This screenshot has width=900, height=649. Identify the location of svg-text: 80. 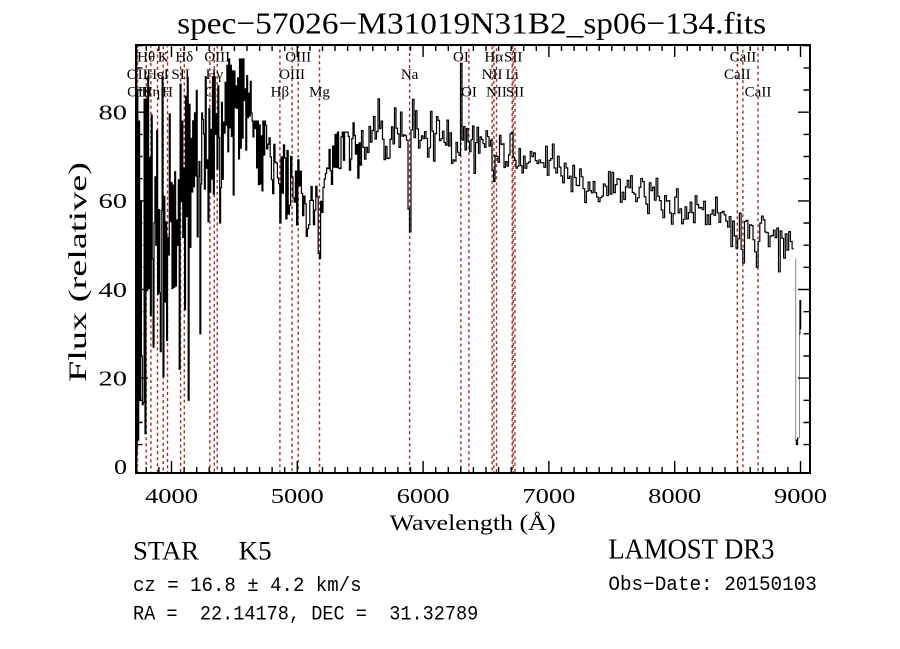
(113, 113).